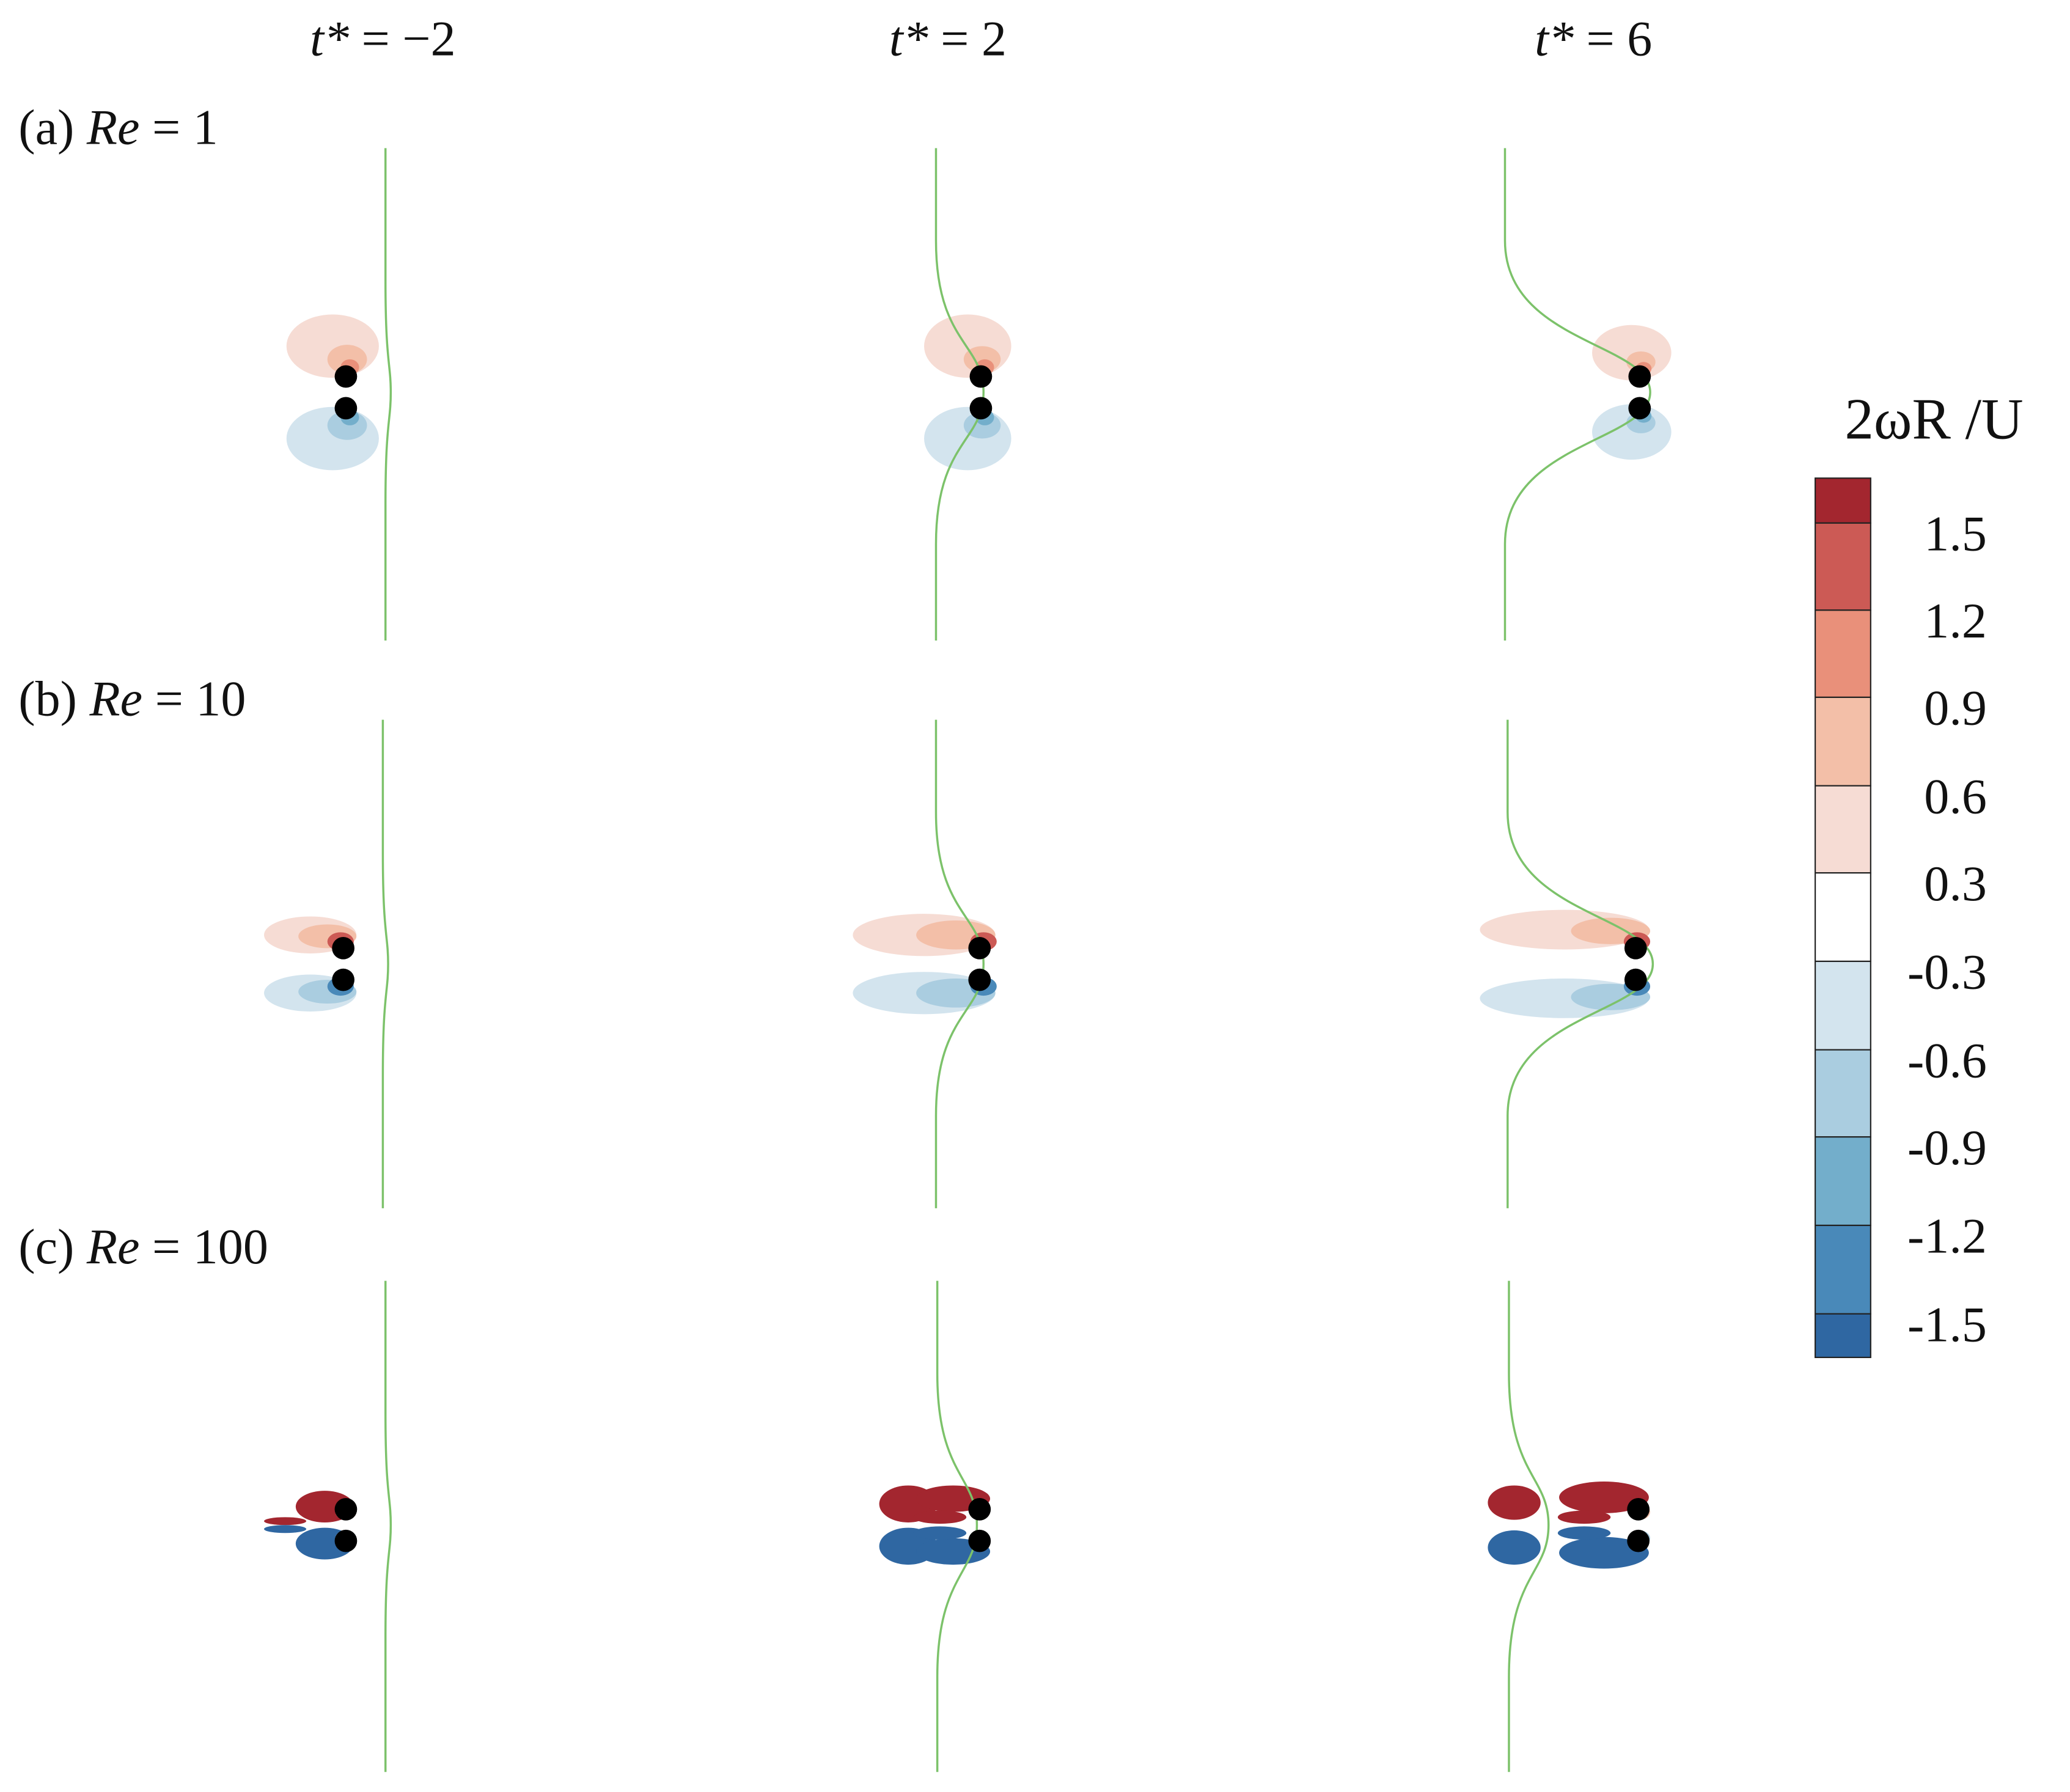 This screenshot has height=1792, width=2070. Describe the element at coordinates (967, 39) in the screenshot. I see `value: = 2` at that location.